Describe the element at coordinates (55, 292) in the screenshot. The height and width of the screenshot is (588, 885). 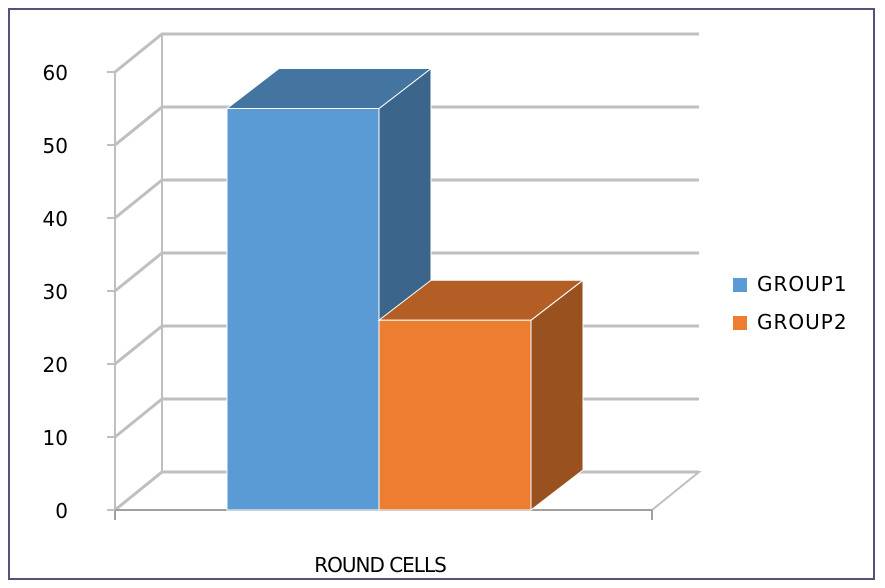
I see `y-tick-label: 30` at that location.